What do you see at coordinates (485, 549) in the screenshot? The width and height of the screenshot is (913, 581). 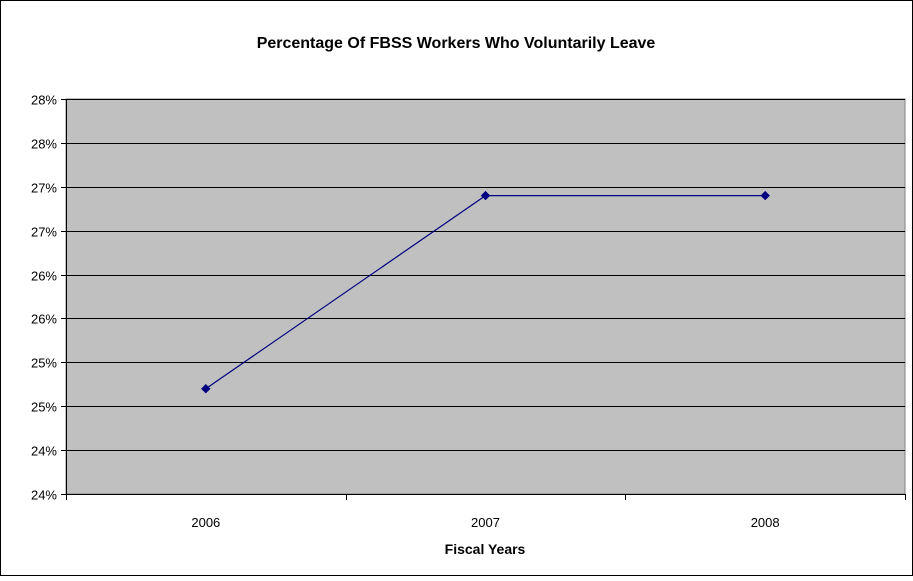 I see `x-axis-title: Fiscal Years` at bounding box center [485, 549].